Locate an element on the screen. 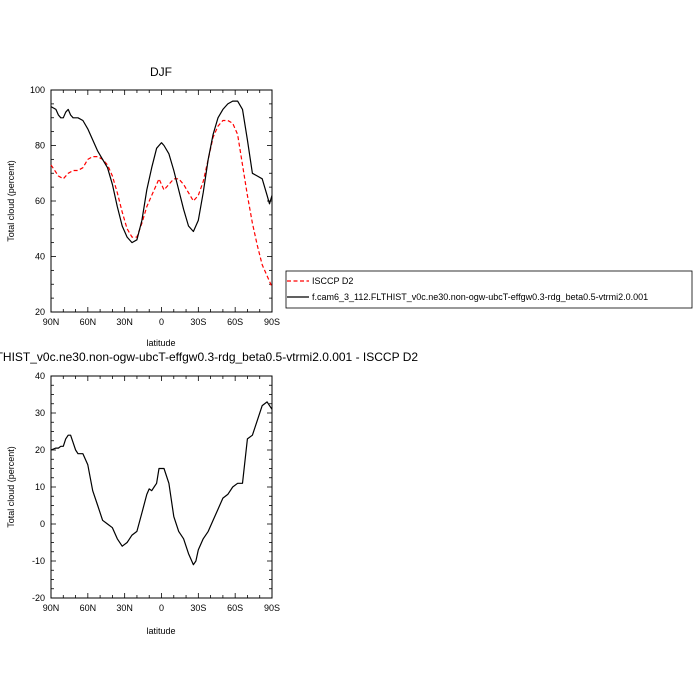  legend-box is located at coordinates (489, 289).